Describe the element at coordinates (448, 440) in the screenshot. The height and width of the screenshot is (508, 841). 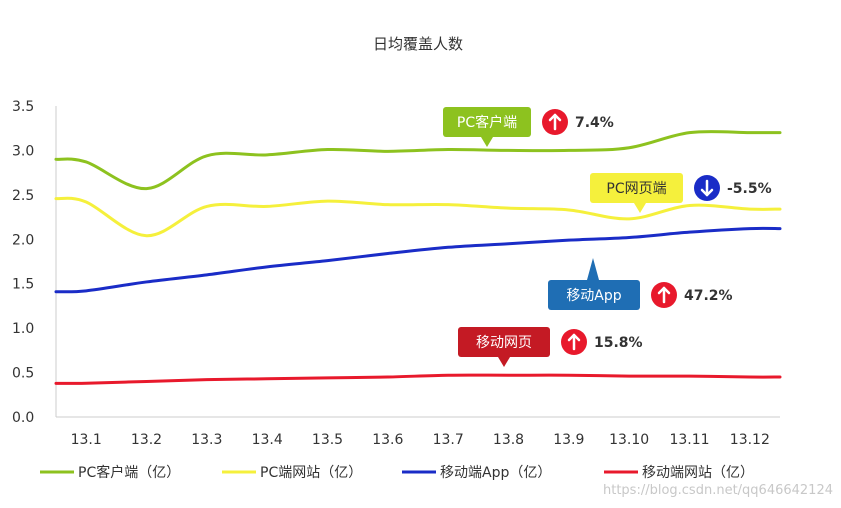
I see `x-tick-label: 13.7` at that location.